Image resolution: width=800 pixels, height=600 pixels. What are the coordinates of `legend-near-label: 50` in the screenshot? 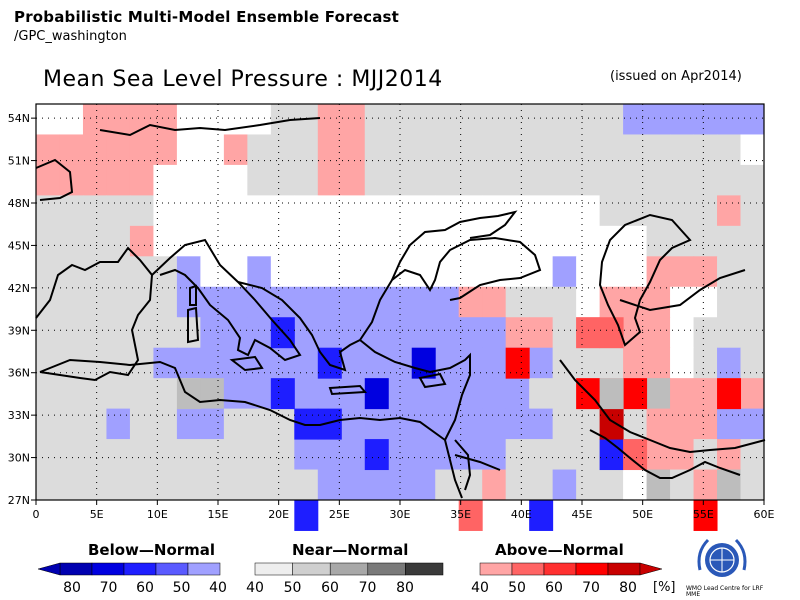 It's located at (292, 588).